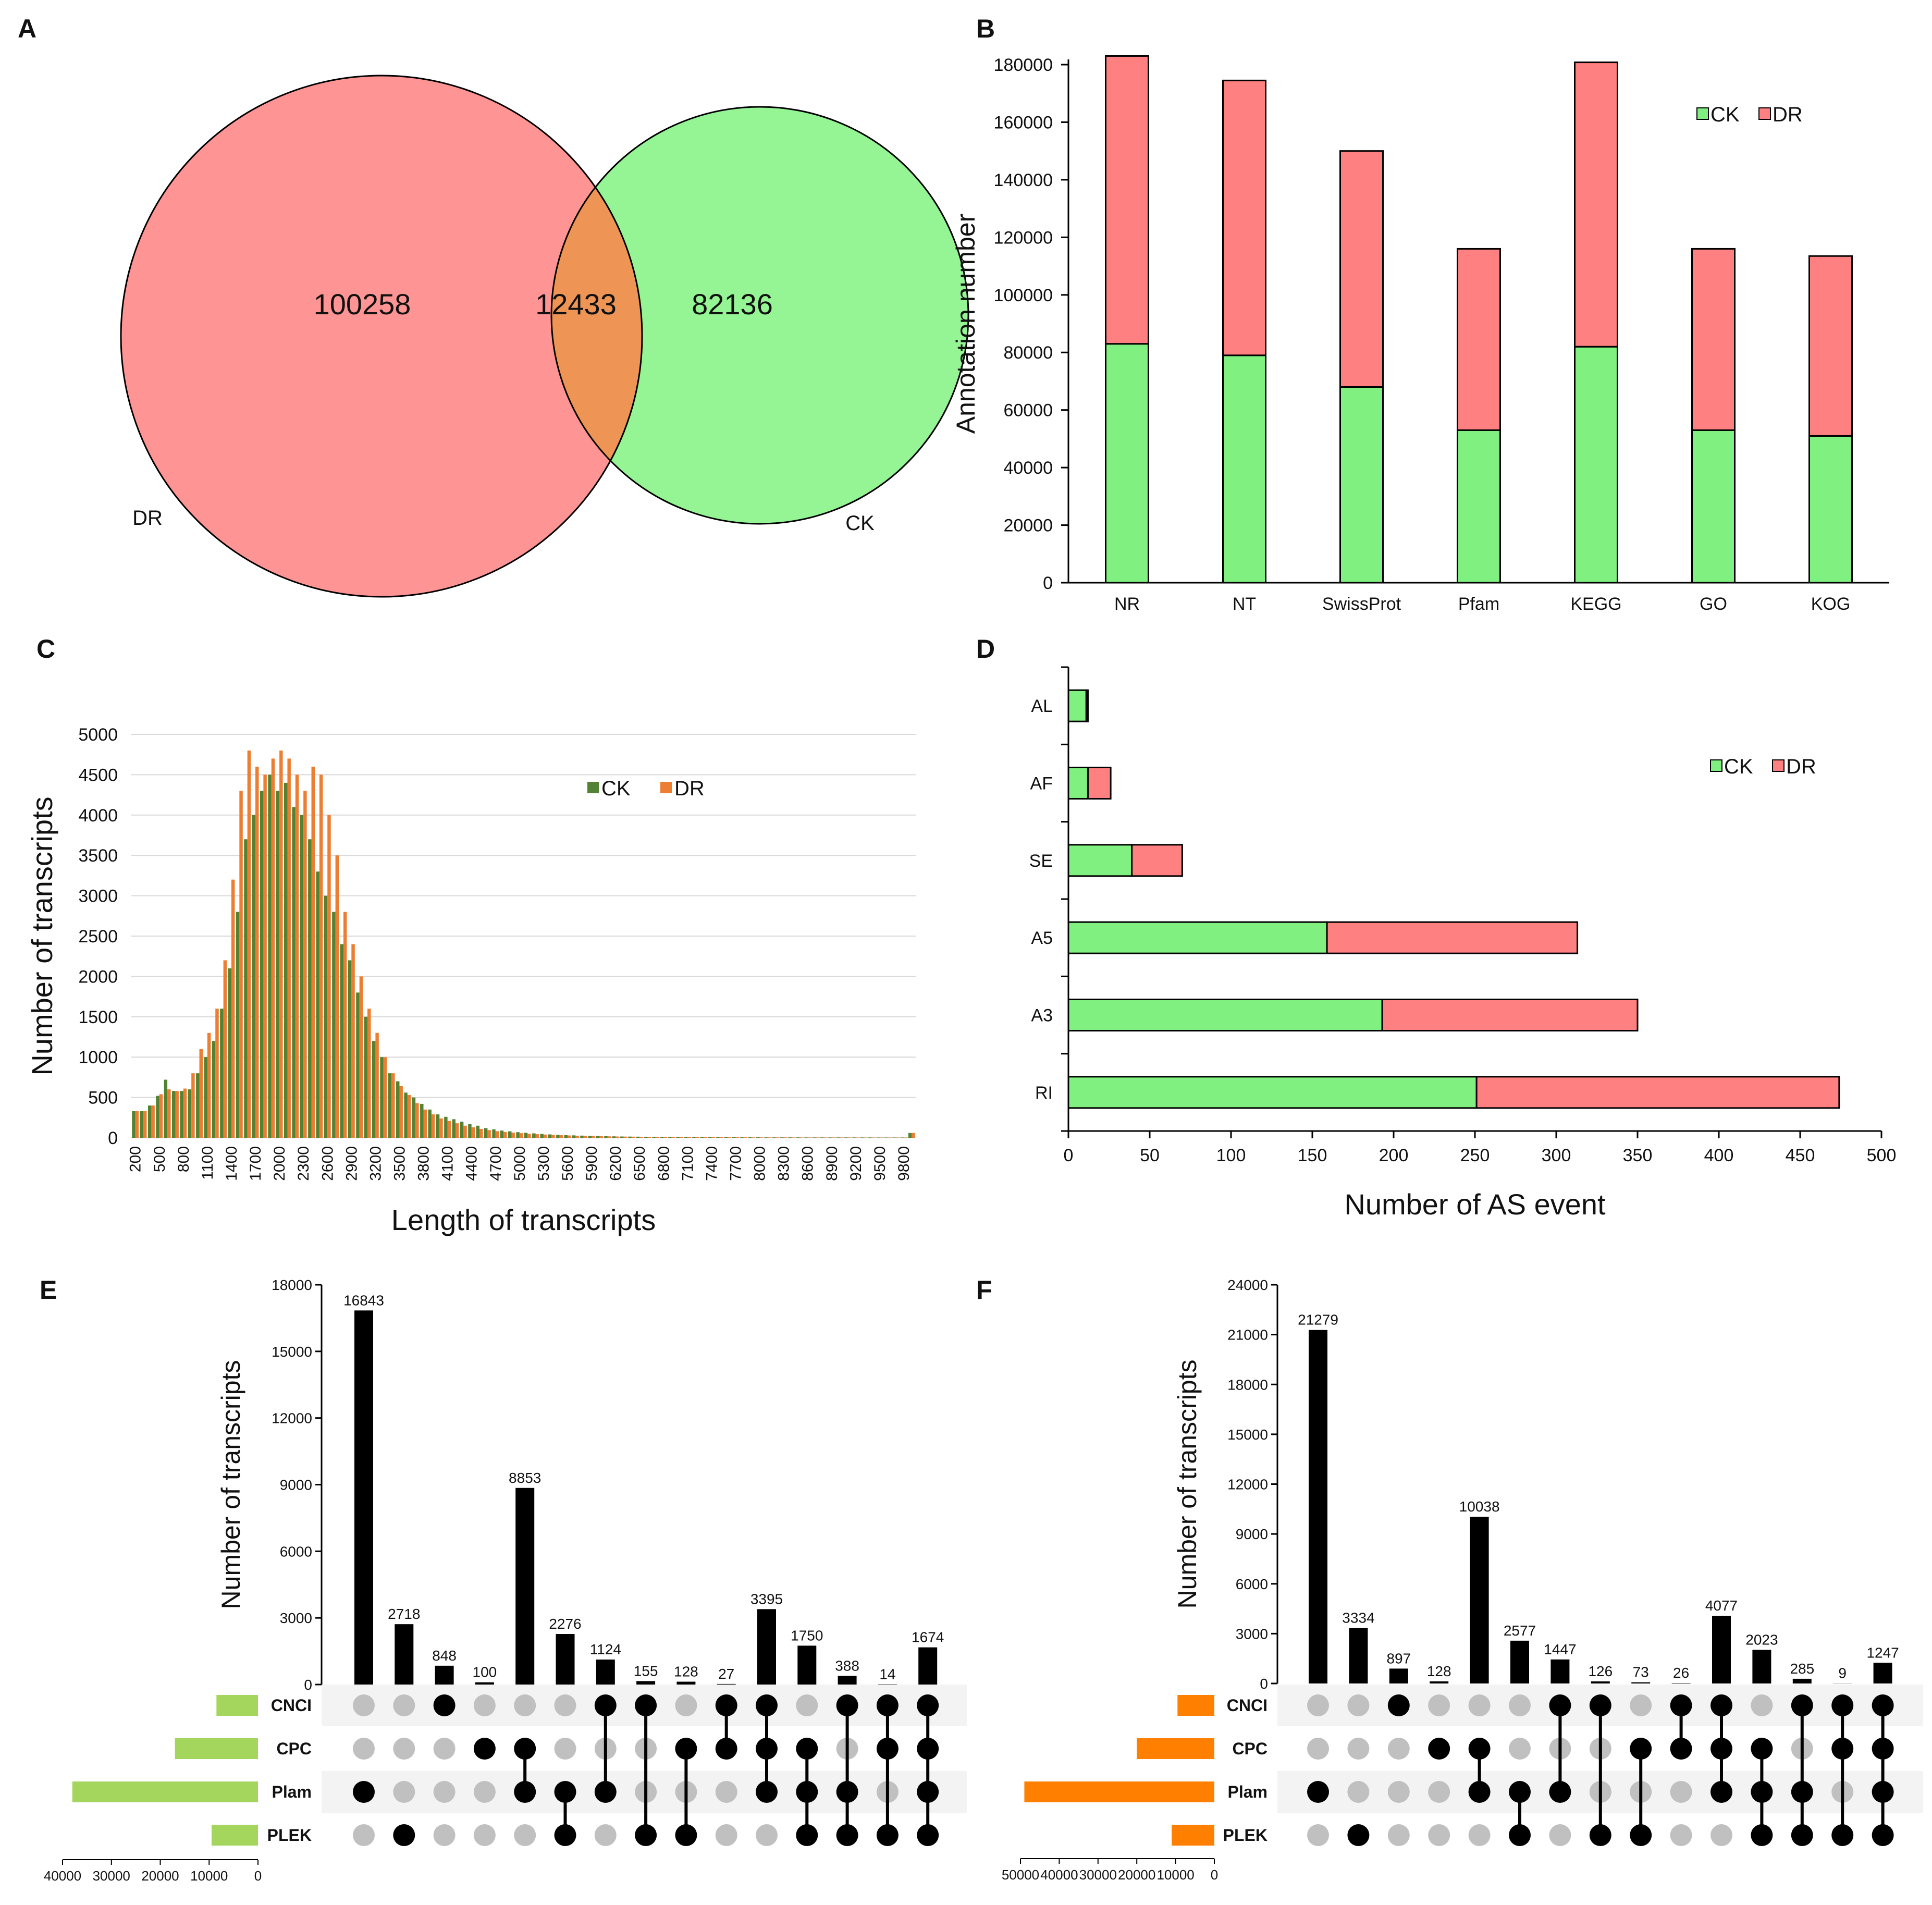 This screenshot has width=1932, height=1905. Describe the element at coordinates (904, 1163) in the screenshot. I see `x-tick-label: 9800` at that location.